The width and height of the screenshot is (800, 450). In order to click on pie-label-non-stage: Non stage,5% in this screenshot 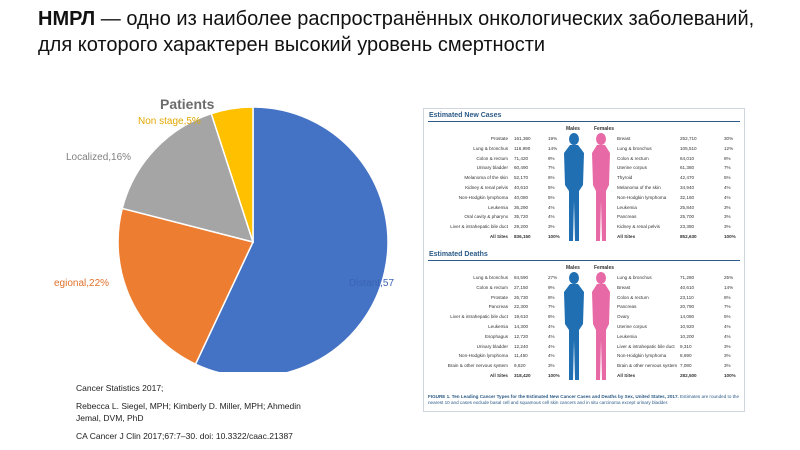, I will do `click(169, 121)`.